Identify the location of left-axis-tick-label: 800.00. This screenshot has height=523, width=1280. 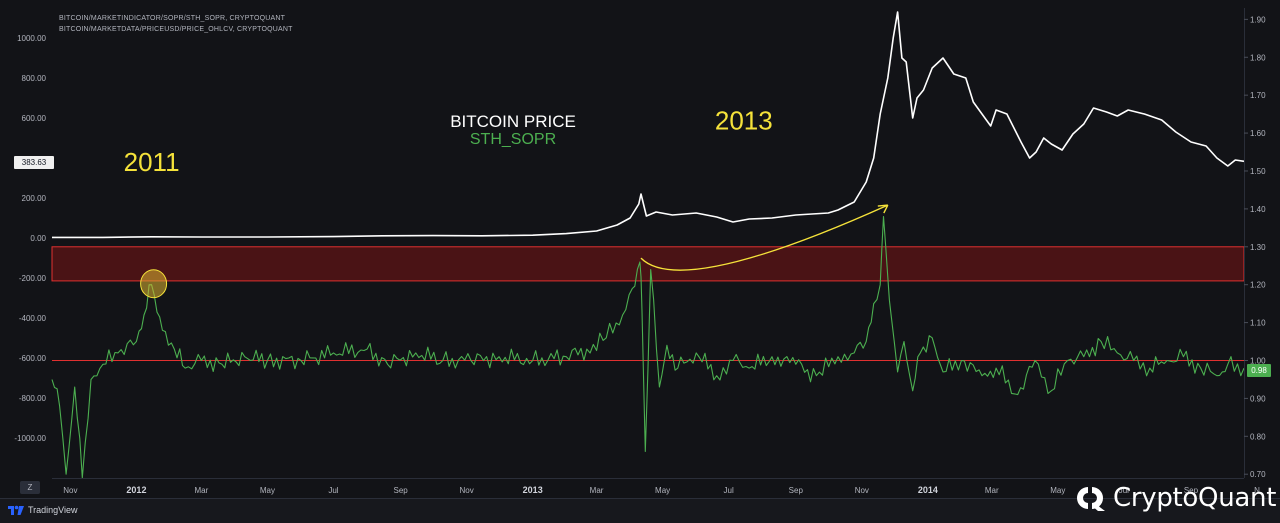
(34, 78).